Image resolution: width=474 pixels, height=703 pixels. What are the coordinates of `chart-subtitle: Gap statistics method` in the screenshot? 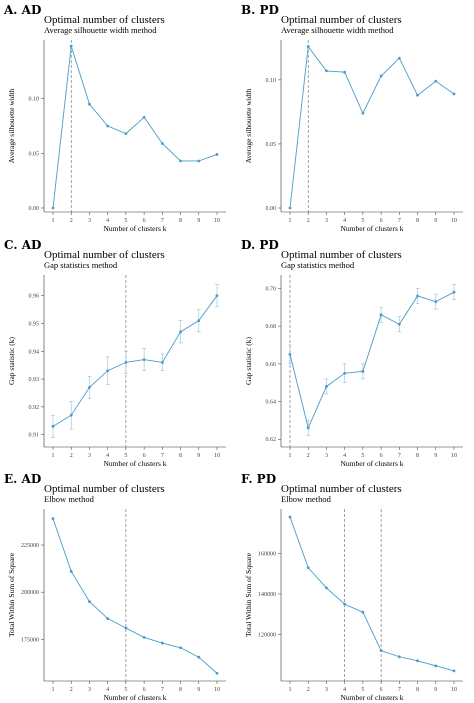 It's located at (318, 265).